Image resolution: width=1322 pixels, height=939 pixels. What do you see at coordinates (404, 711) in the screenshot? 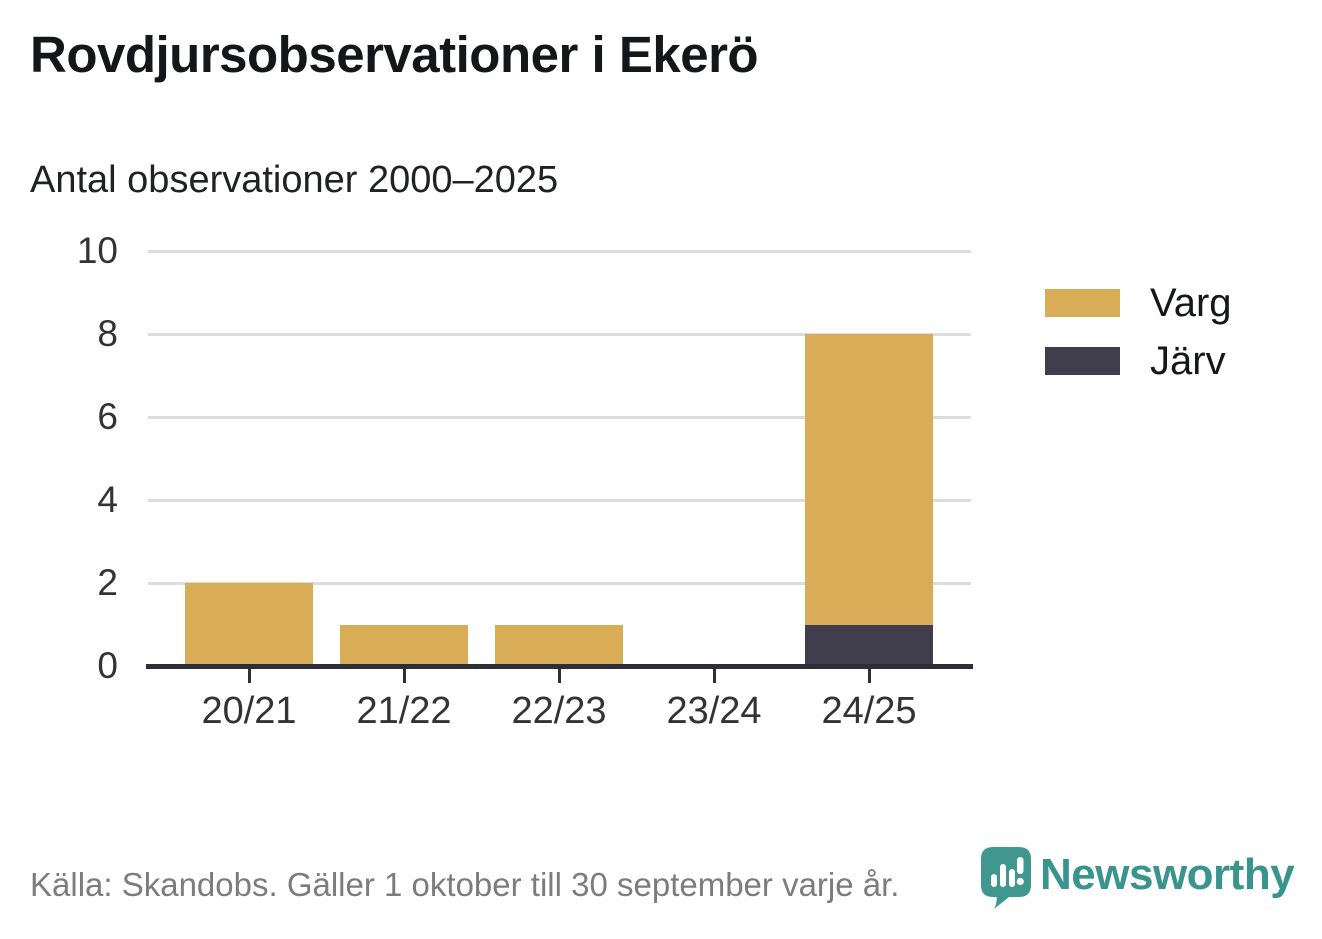
I see `x-axis-tick-label: 21/22` at bounding box center [404, 711].